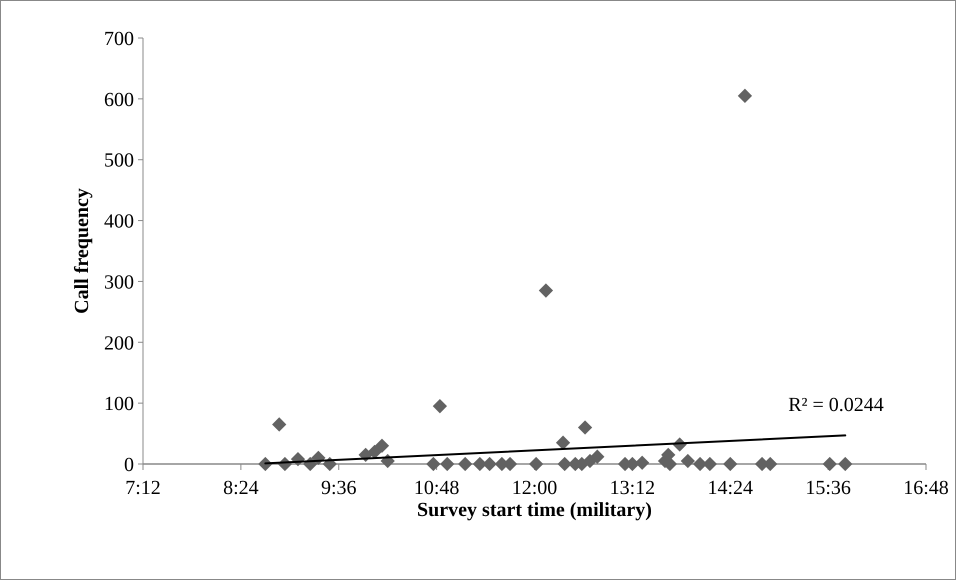 The height and width of the screenshot is (580, 956). I want to click on x-axis-title: Survey start time (military), so click(534, 510).